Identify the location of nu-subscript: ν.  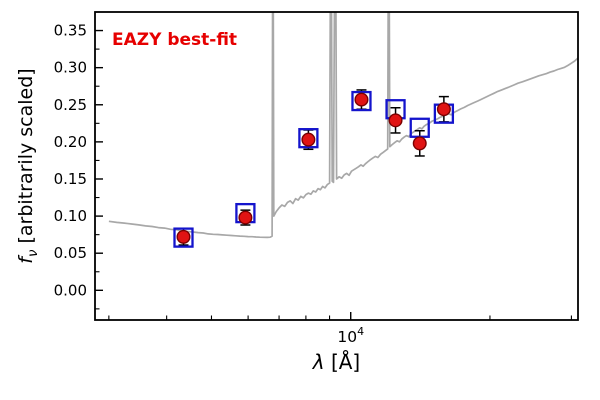
(33, 253).